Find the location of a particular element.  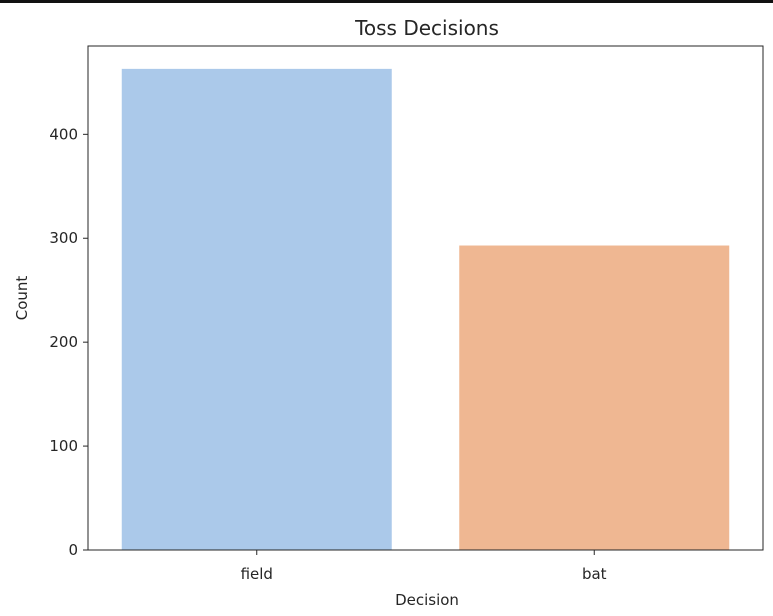

x-axis-ticks: field bat is located at coordinates (424, 566).